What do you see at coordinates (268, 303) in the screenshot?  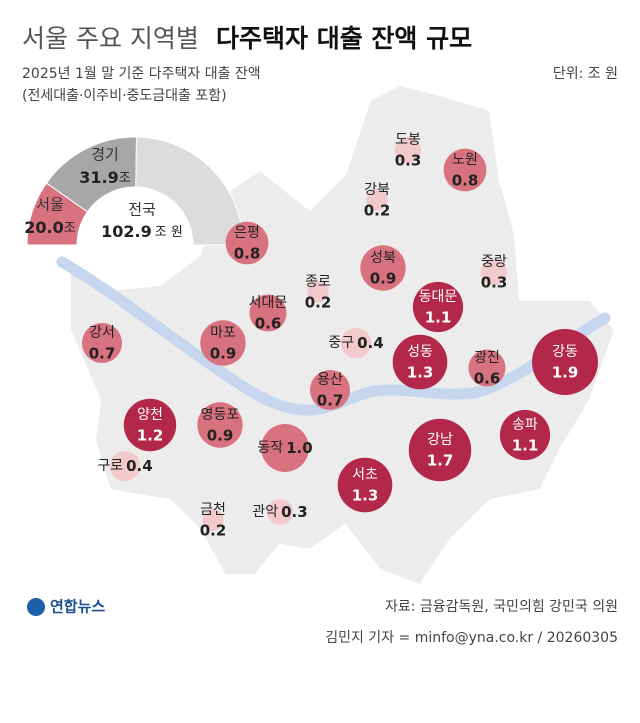 I see `district-name: 서대문` at bounding box center [268, 303].